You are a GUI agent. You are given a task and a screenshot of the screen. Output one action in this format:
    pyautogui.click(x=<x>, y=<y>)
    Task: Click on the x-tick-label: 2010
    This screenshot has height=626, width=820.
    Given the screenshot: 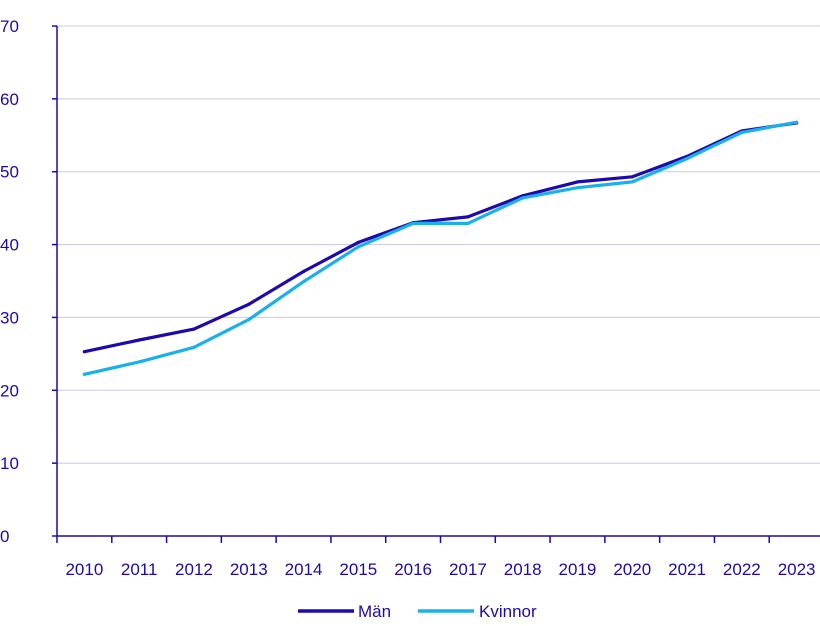 What is the action you would take?
    pyautogui.click(x=84, y=569)
    